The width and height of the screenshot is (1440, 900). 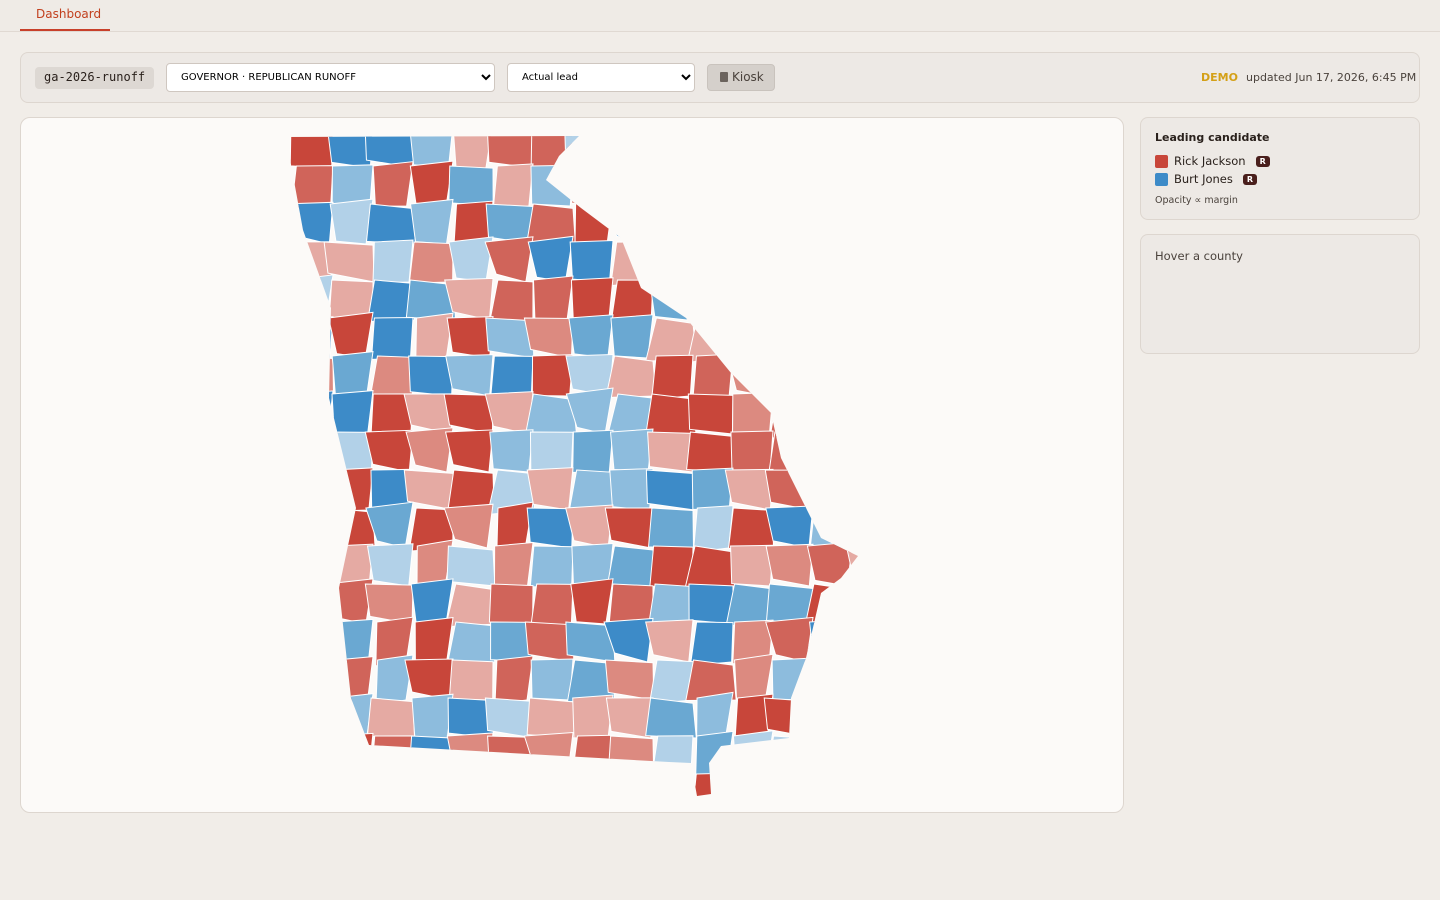 I want to click on mode-select: Actual lead, so click(x=601, y=77).